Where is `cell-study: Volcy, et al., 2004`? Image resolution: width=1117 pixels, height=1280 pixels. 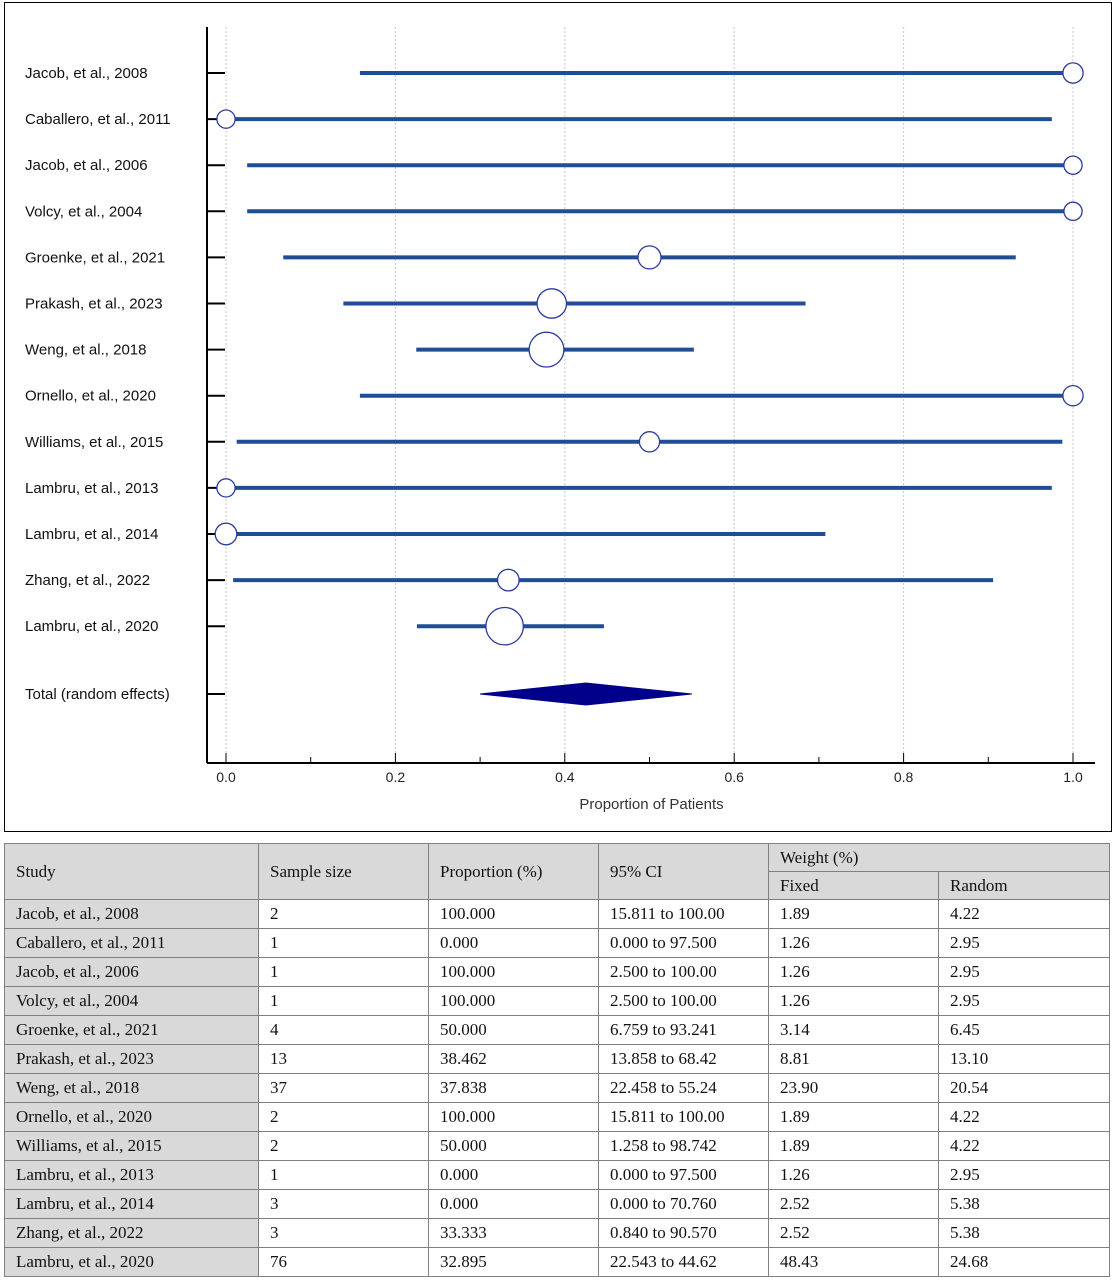 cell-study: Volcy, et al., 2004 is located at coordinates (131, 1001).